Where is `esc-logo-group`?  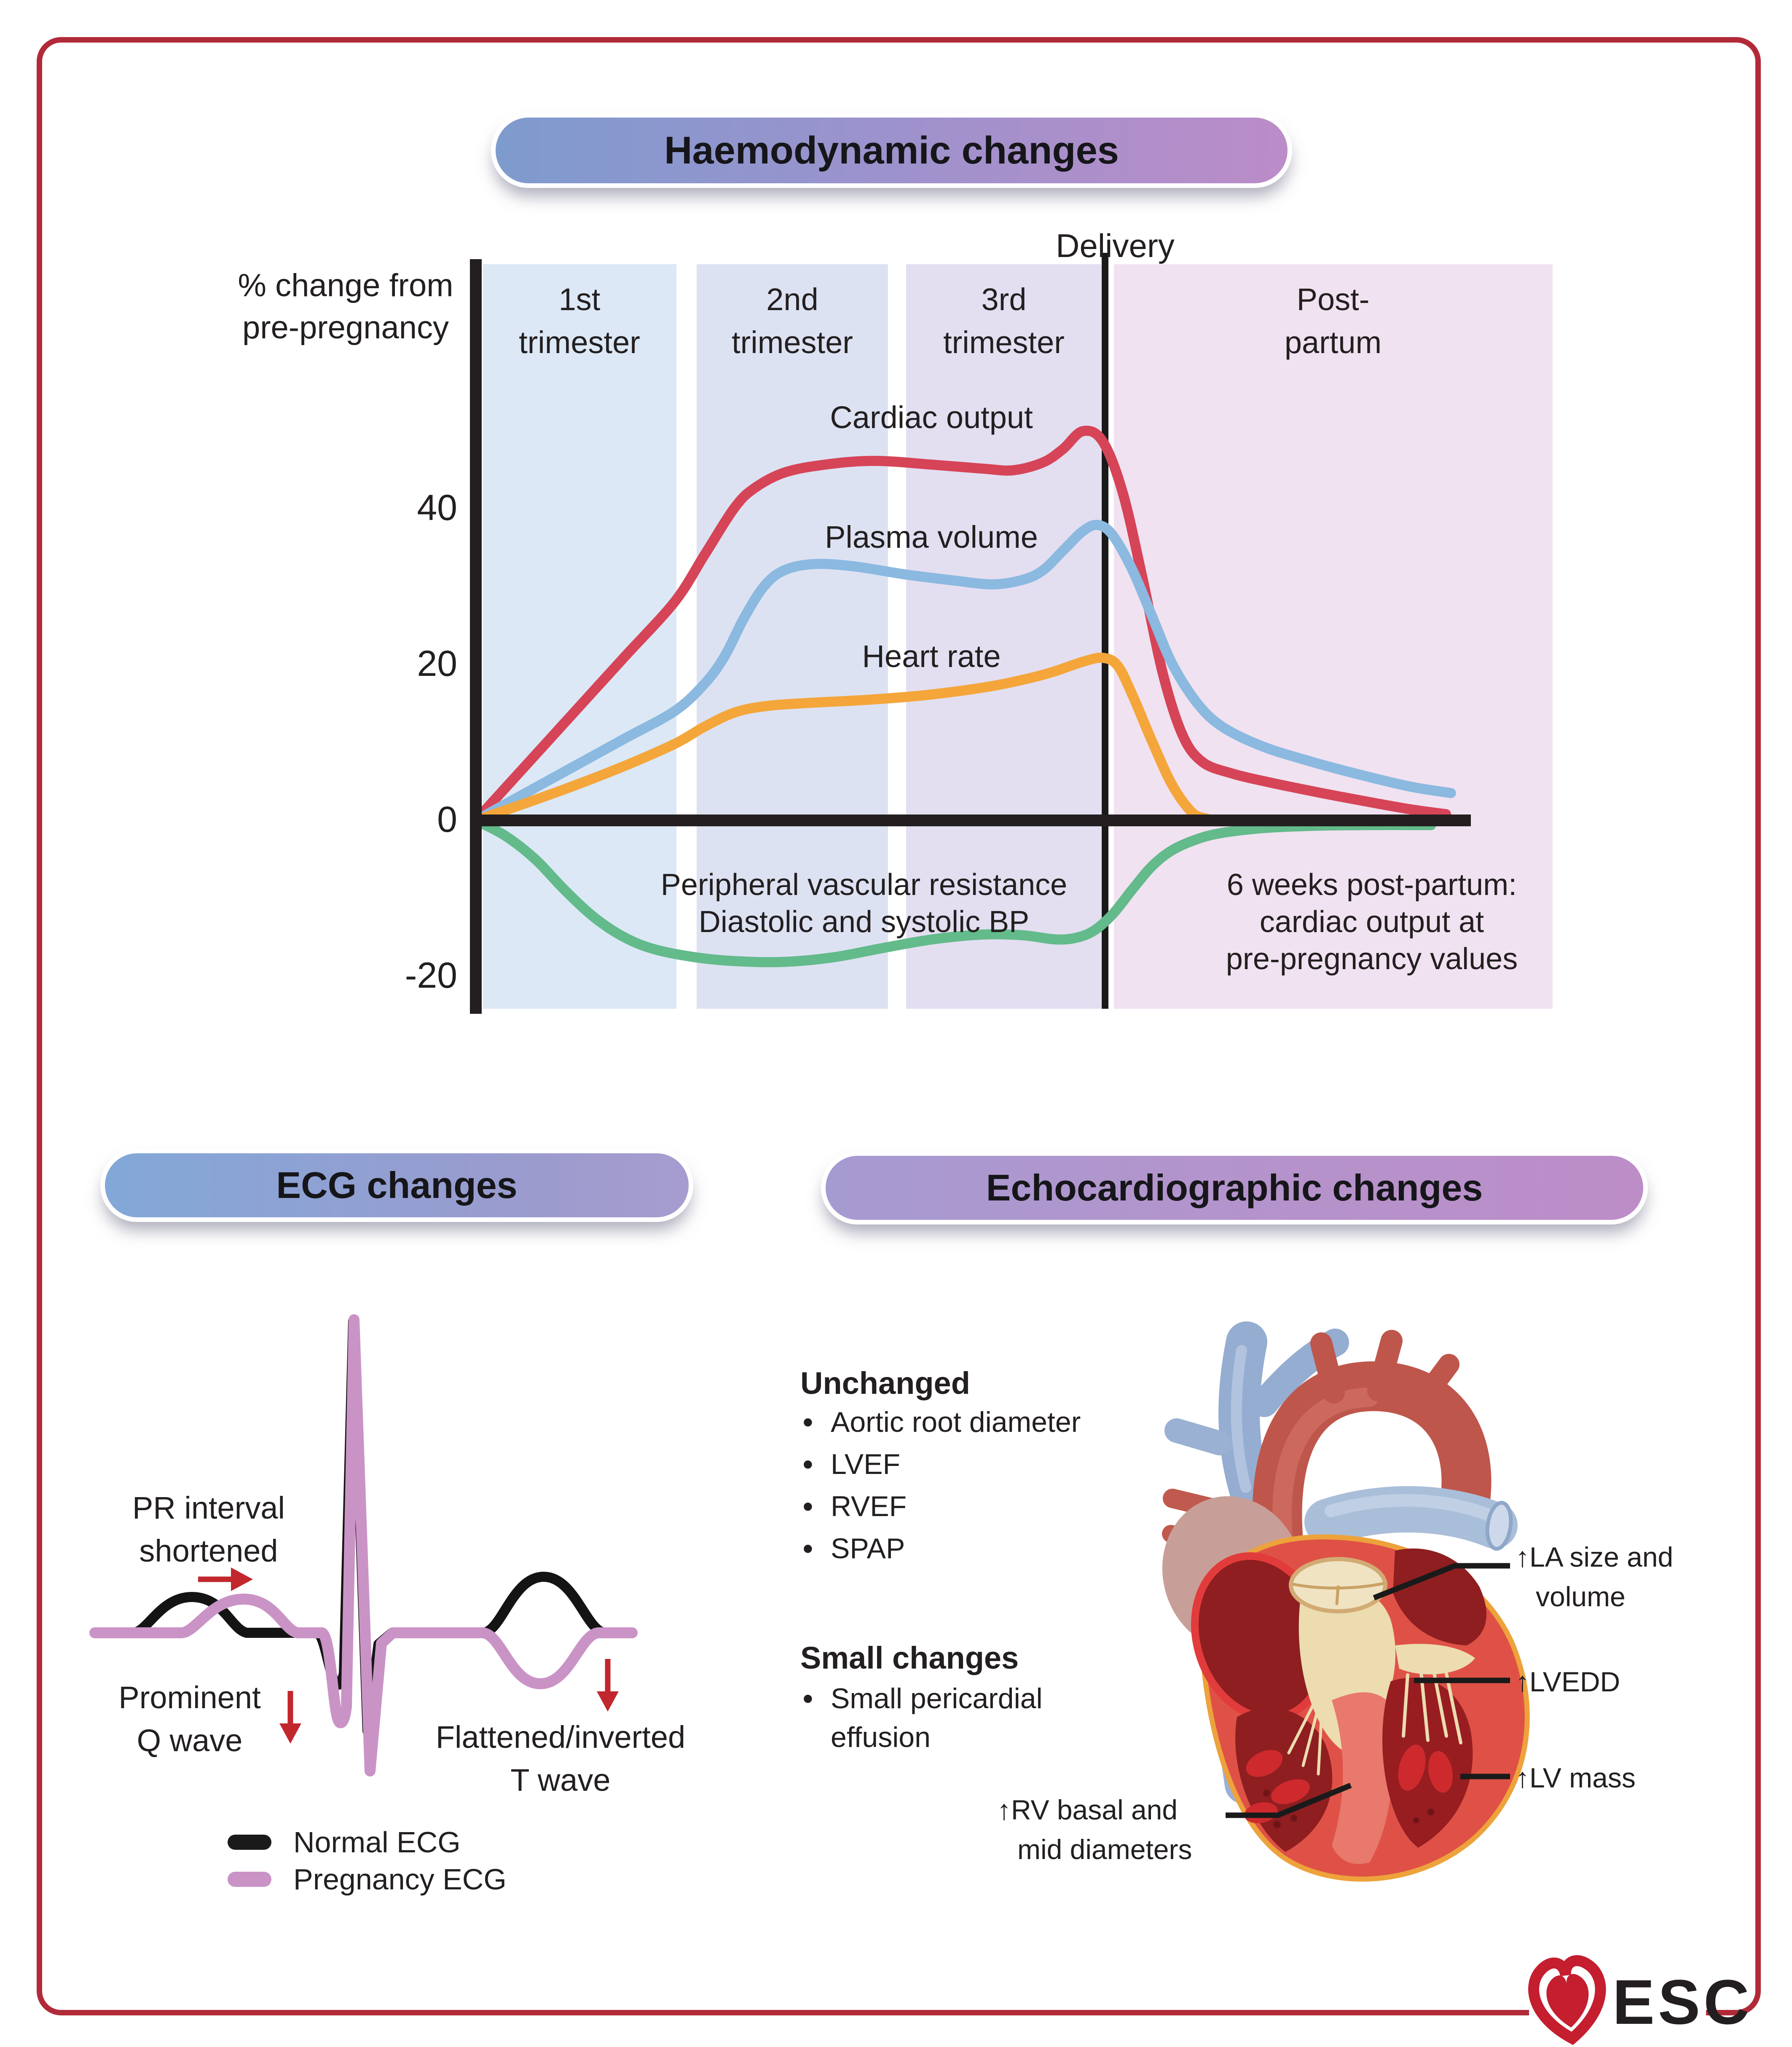
esc-logo-group is located at coordinates (1617, 2000).